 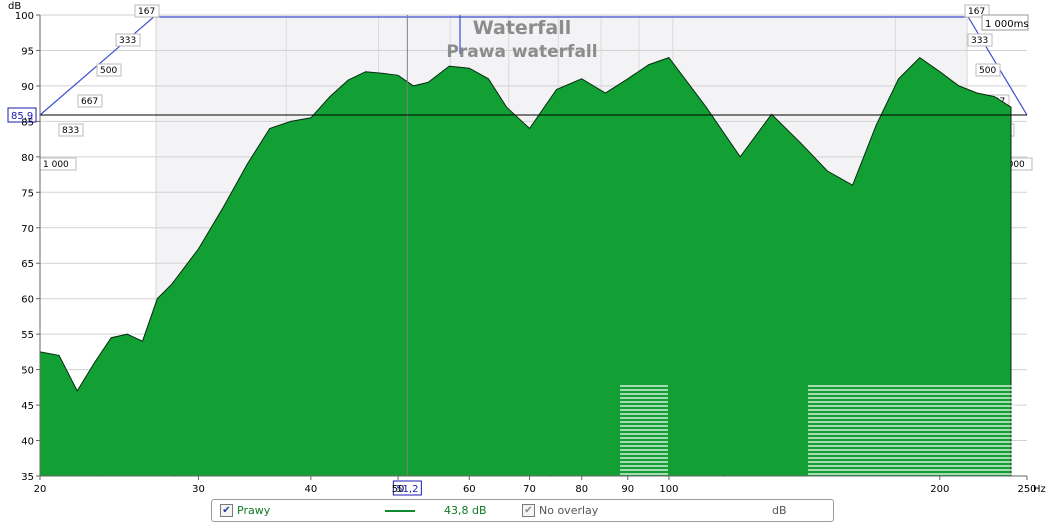 I want to click on overlay-value: dB, so click(x=779, y=510).